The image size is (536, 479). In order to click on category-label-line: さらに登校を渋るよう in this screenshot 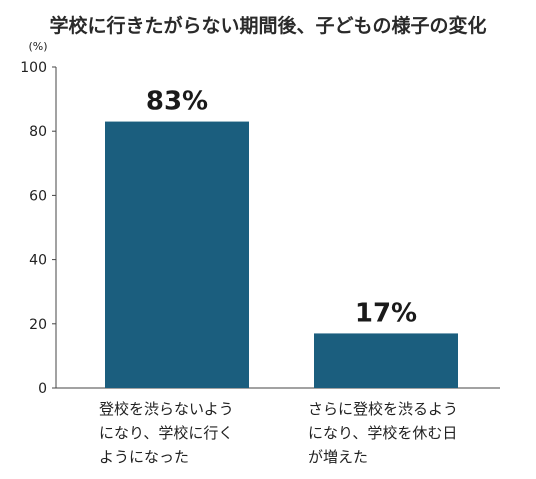, I will do `click(383, 409)`.